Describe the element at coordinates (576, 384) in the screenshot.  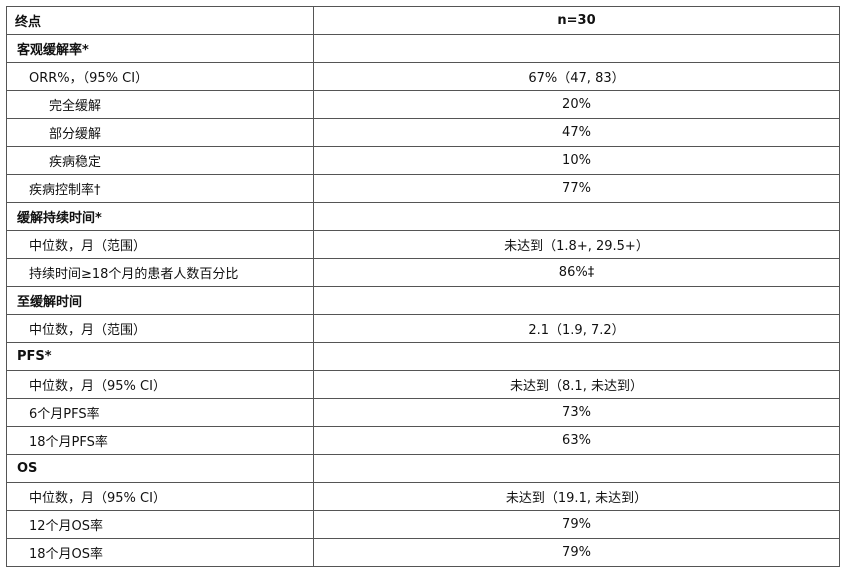
I see `row-value-cell: 未达到（8.1, 未达到）` at that location.